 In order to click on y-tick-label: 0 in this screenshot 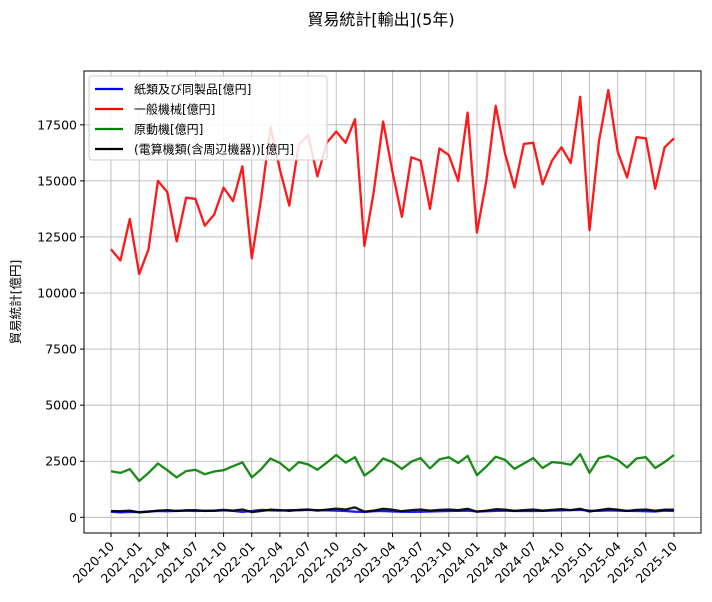, I will do `click(73, 517)`.